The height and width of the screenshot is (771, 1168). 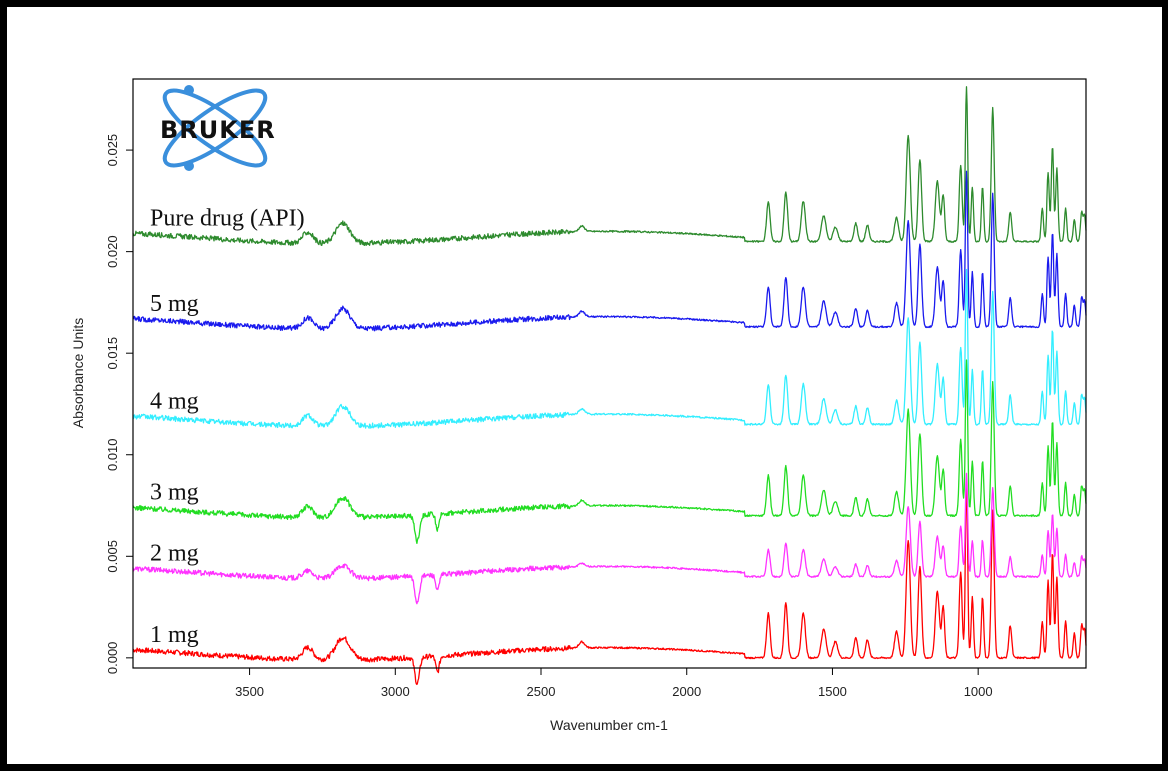 I want to click on y-tick-label: 0.025, so click(x=112, y=150).